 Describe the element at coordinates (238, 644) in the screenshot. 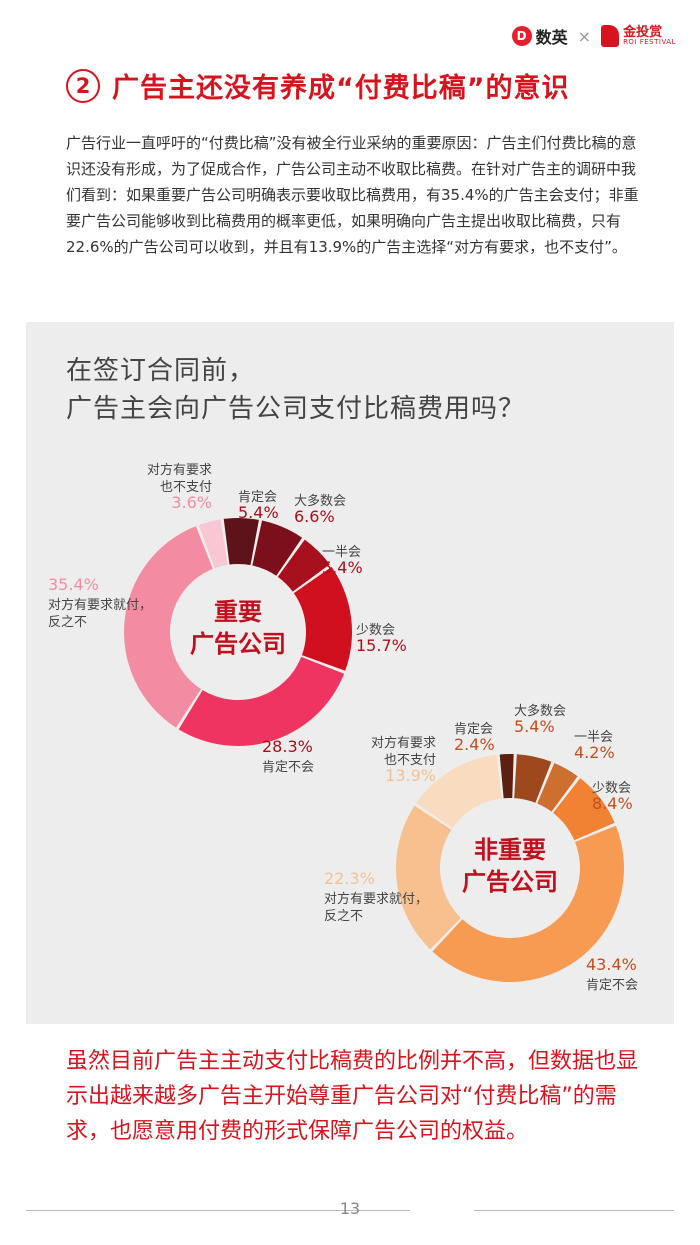

I see `important-agency-center-title-line2: 广告公司` at that location.